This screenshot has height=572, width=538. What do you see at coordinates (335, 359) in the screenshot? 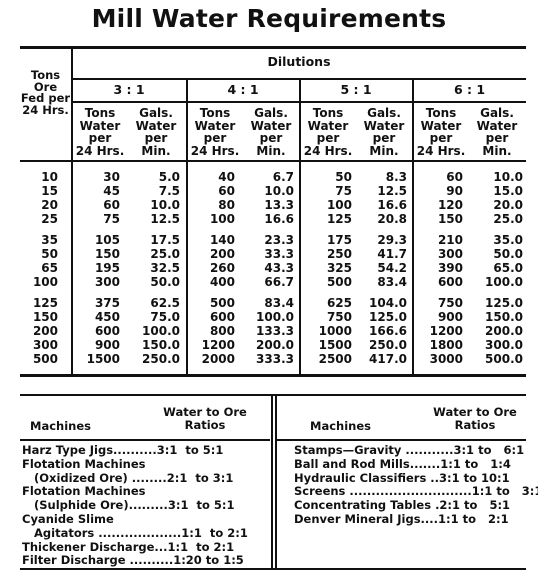
I see `d51-tons-cell: 2500` at bounding box center [335, 359].